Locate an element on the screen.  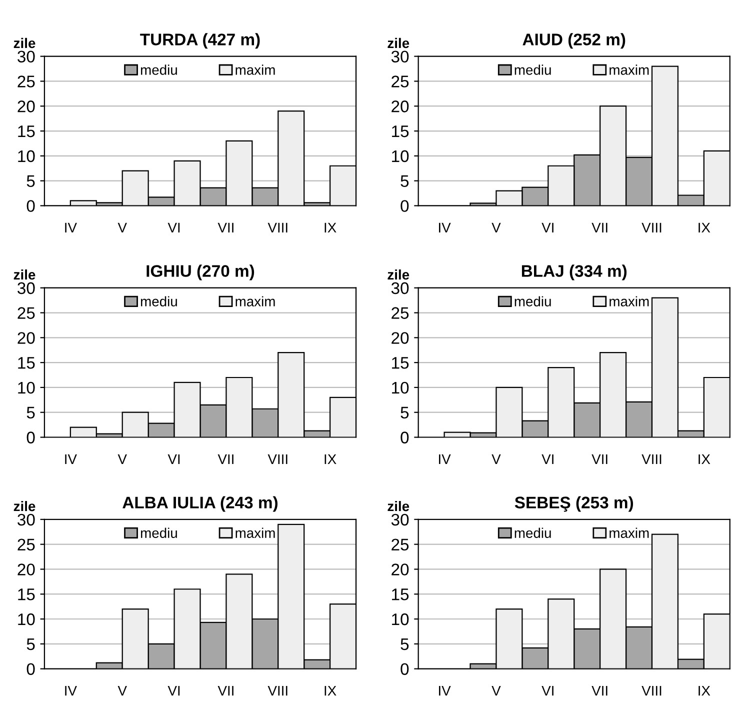
chart-title: ALBA IULIA (243 m) is located at coordinates (200, 504).